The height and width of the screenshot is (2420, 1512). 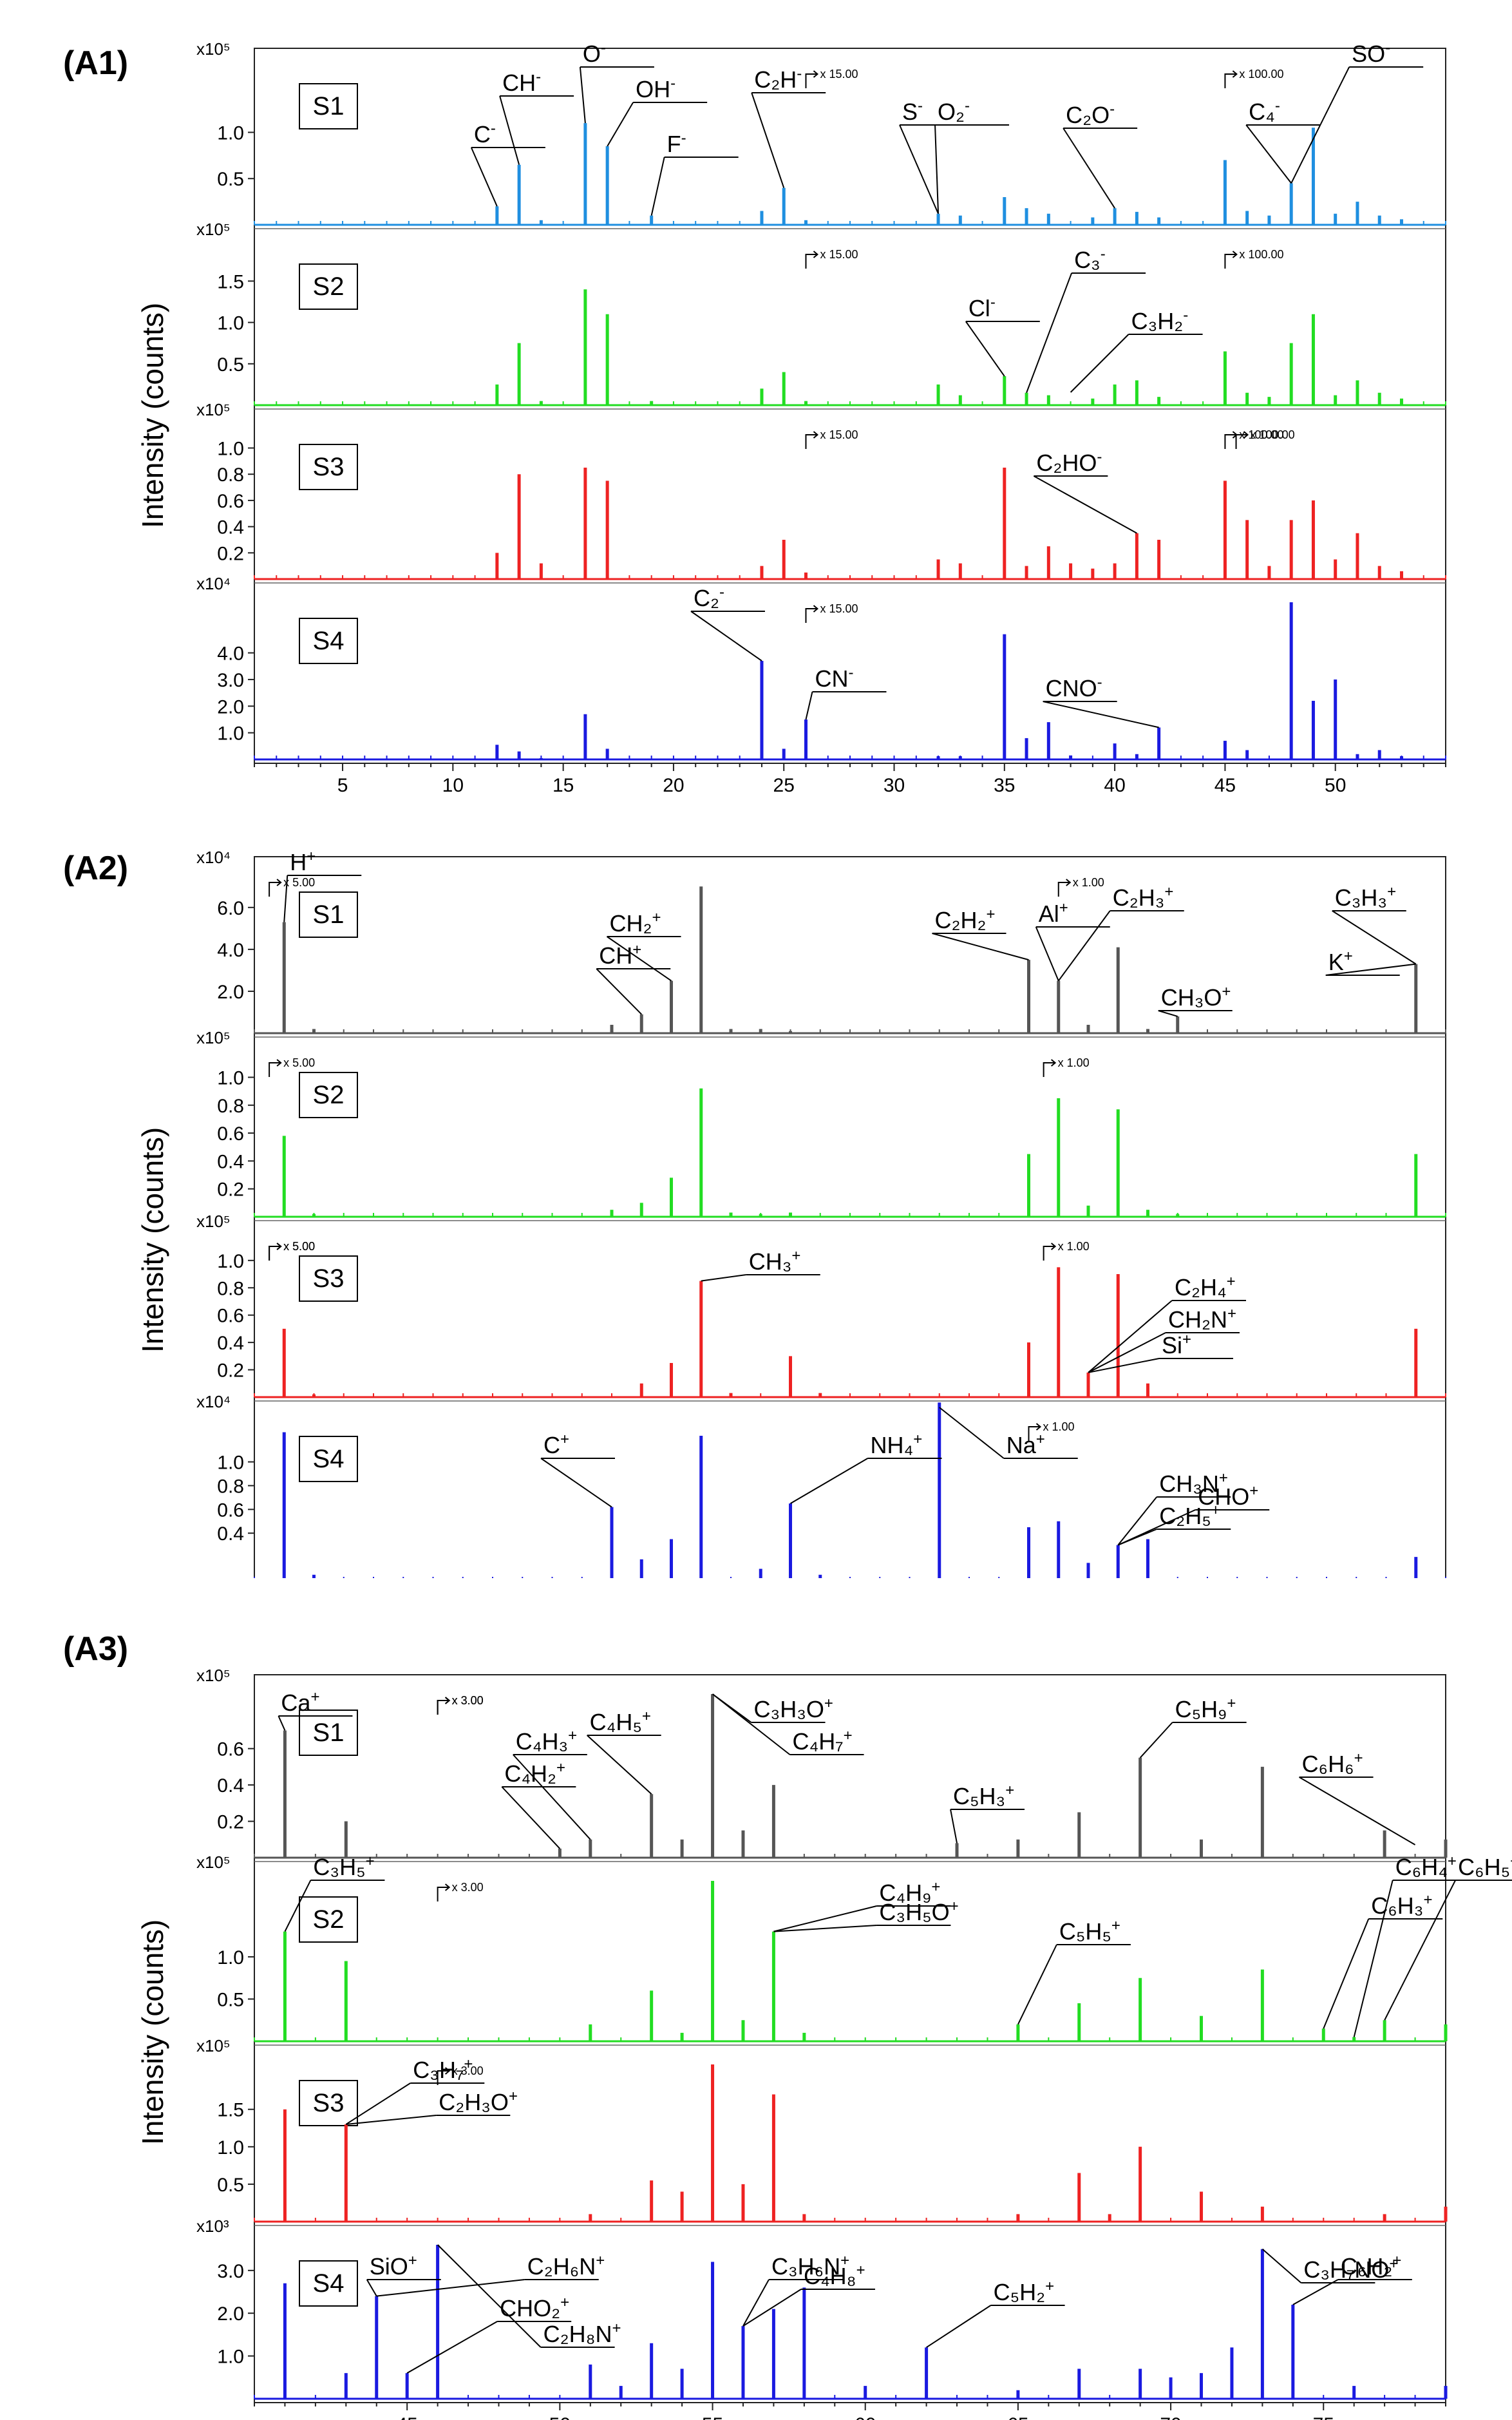 I want to click on x-tick-label: 30, so click(x=894, y=785).